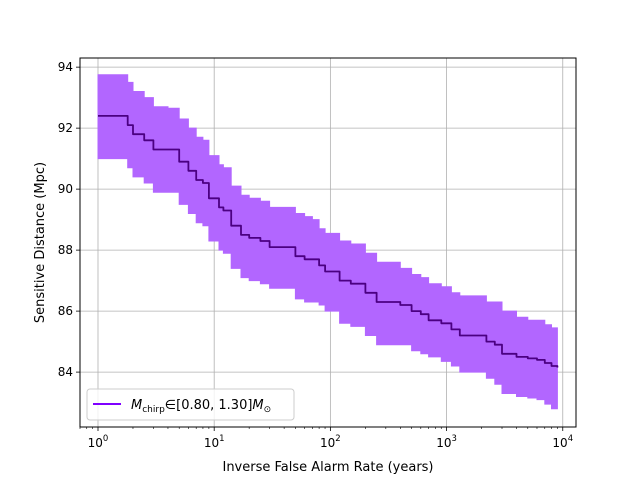 Image resolution: width=640 pixels, height=485 pixels. What do you see at coordinates (257, 405) in the screenshot?
I see `legend-unit: M` at bounding box center [257, 405].